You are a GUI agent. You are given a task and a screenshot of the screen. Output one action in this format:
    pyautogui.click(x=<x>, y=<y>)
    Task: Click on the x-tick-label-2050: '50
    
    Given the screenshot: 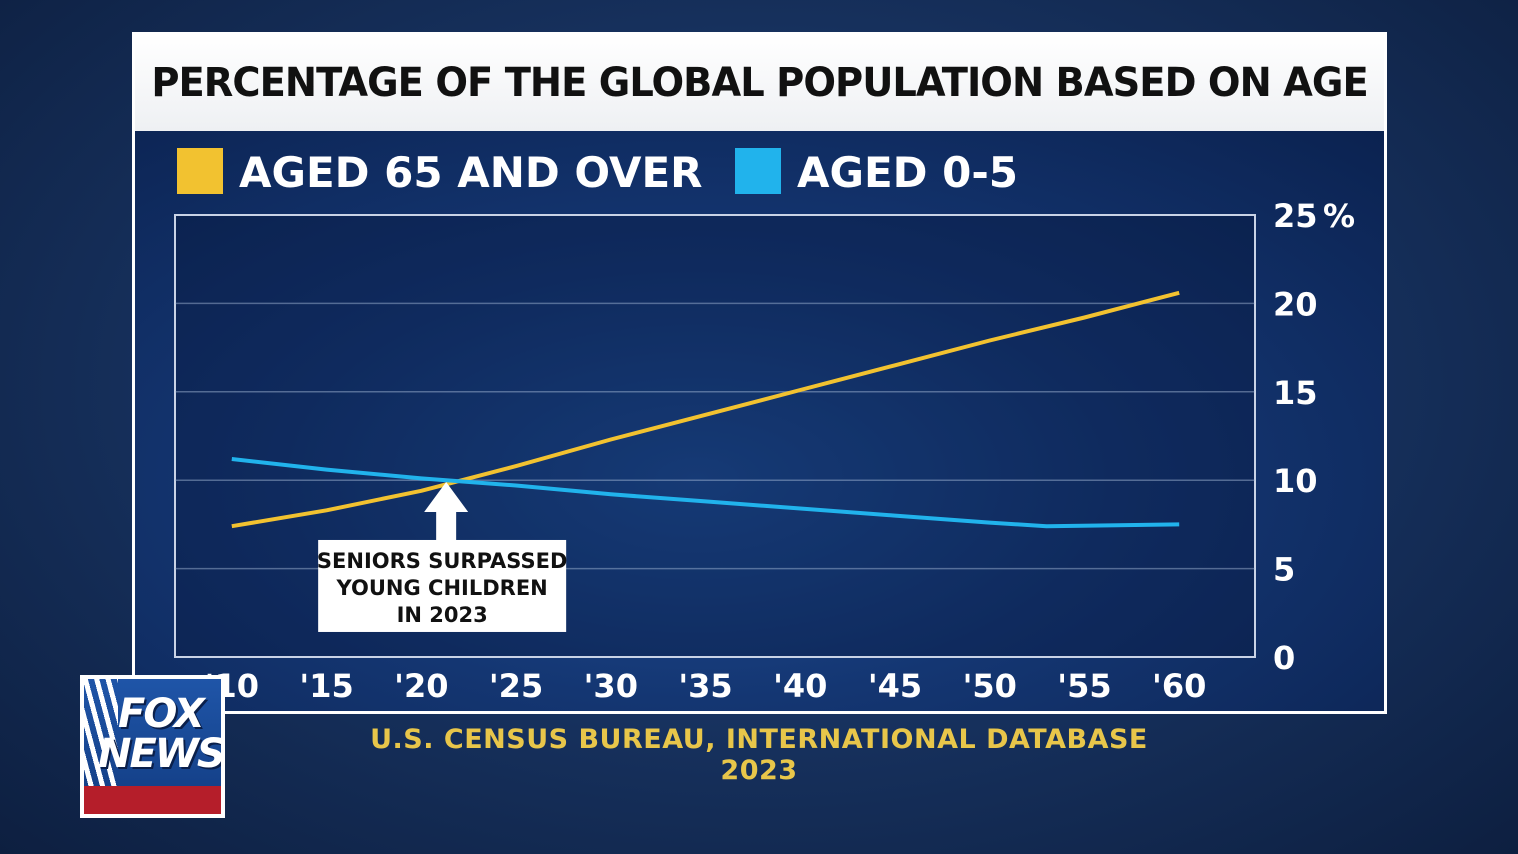 What is the action you would take?
    pyautogui.click(x=990, y=686)
    